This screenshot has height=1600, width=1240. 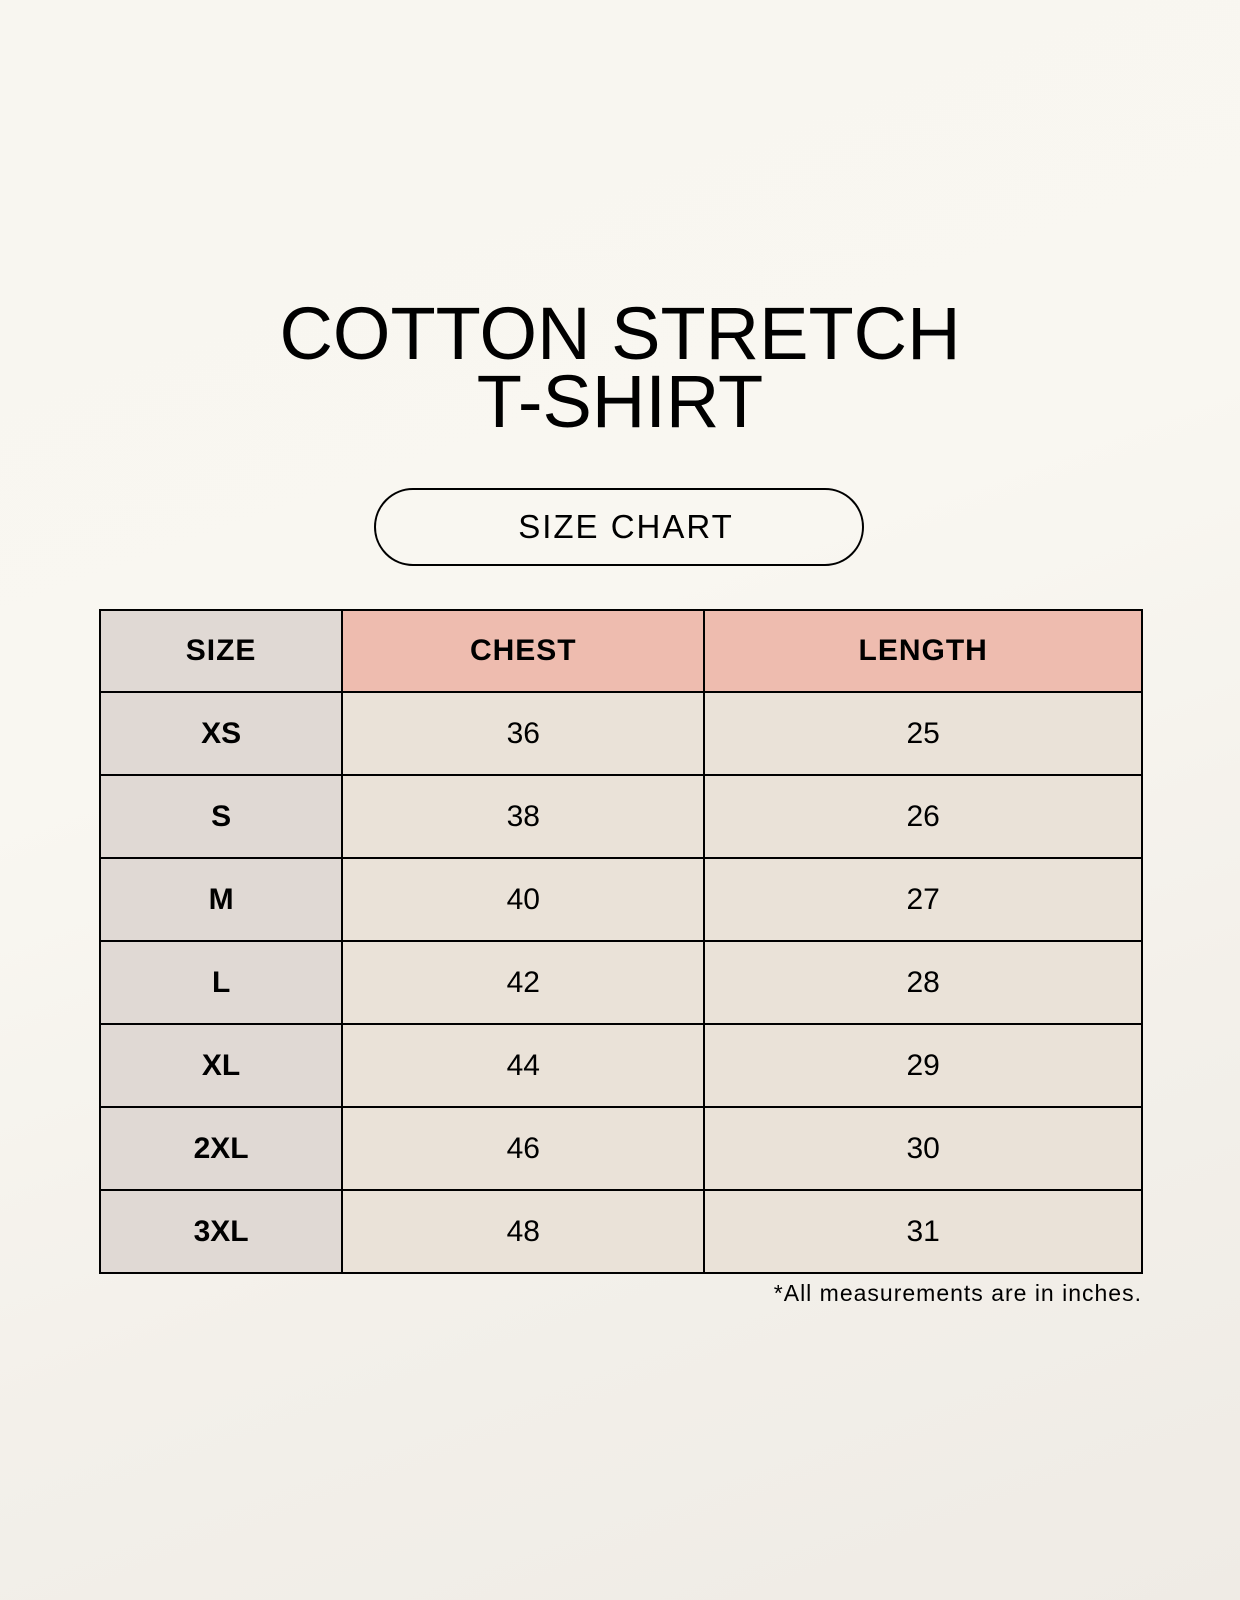 What do you see at coordinates (620, 401) in the screenshot?
I see `title-line-2: T-SHIRT` at bounding box center [620, 401].